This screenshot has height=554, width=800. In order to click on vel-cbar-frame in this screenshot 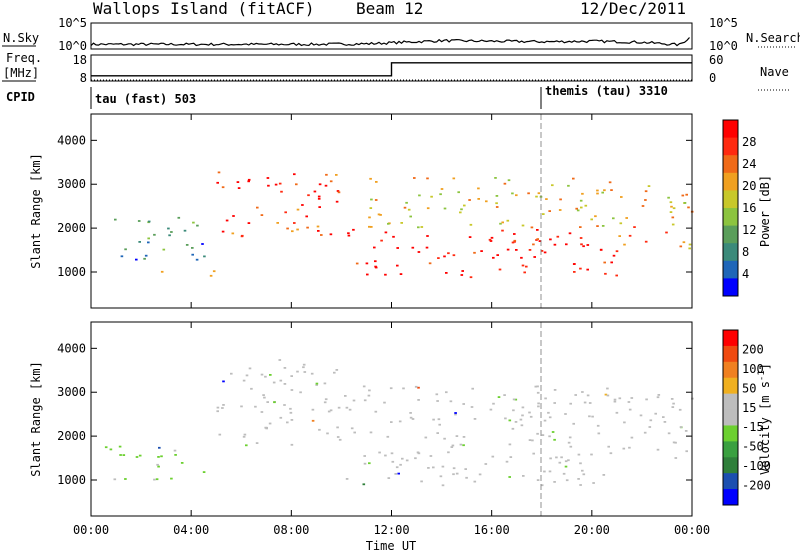, I will do `click(730, 417)`.